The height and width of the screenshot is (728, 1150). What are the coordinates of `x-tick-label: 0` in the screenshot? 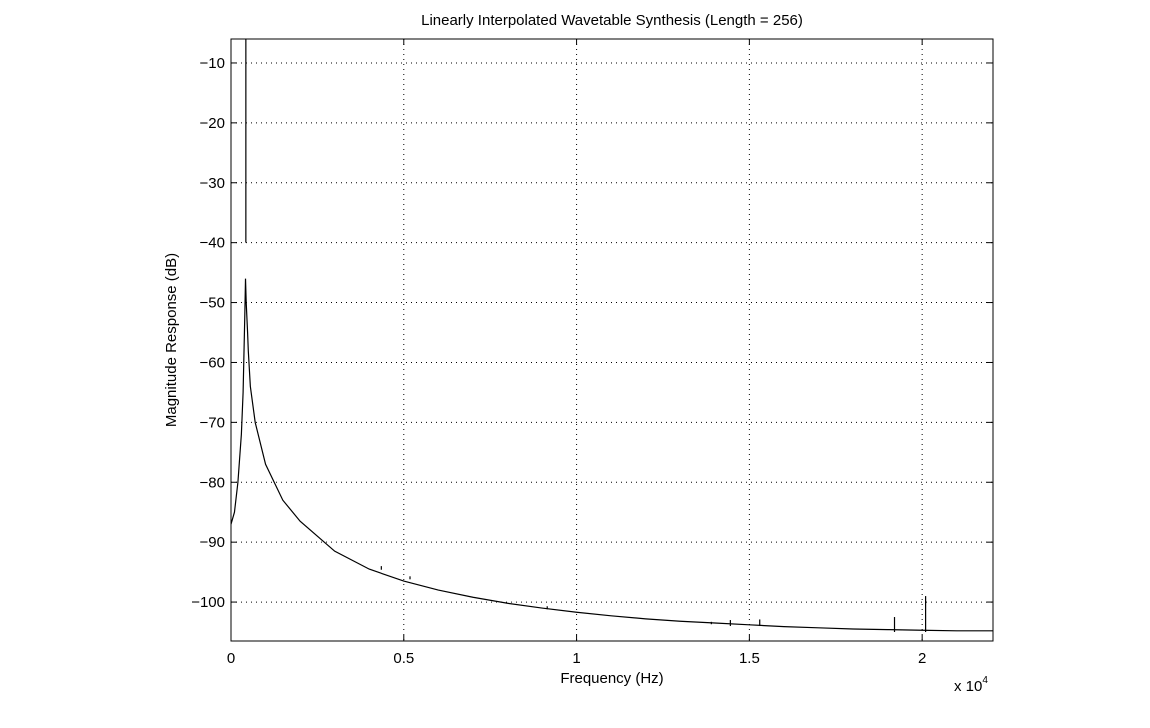 It's located at (231, 658).